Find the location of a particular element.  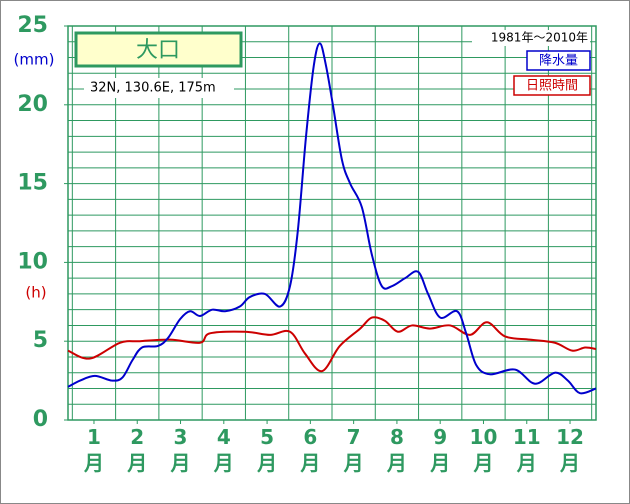

x-tick-label: 5 月 is located at coordinates (267, 450).